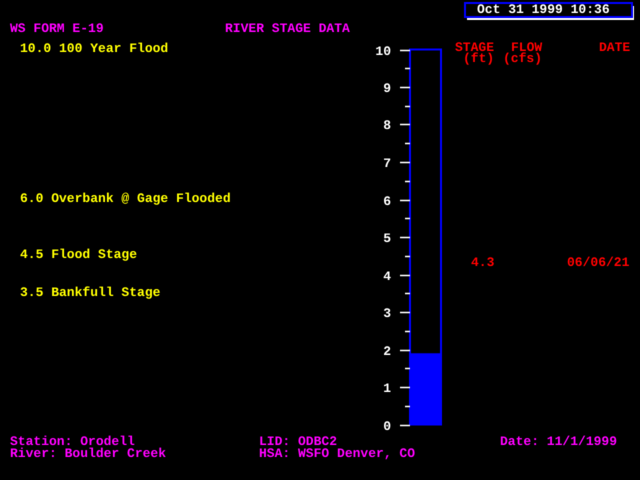  Describe the element at coordinates (90, 292) in the screenshot. I see `text: 3.5 Bankfull Stage` at that location.